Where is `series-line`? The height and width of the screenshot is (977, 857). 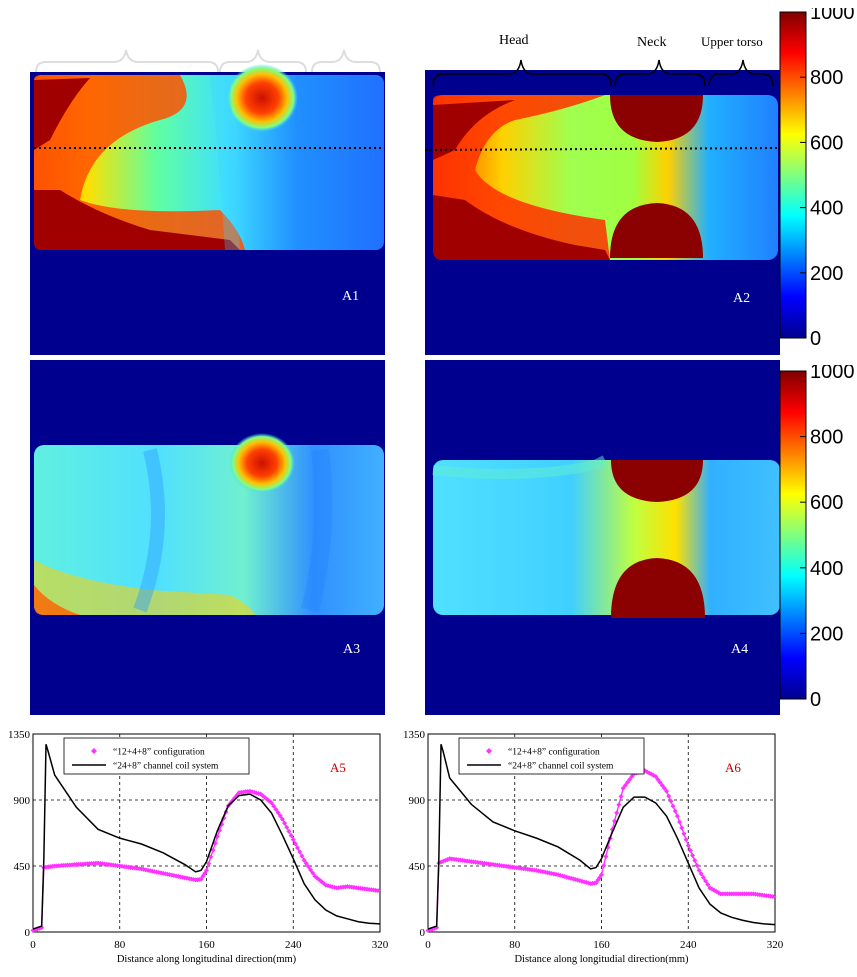
series-line is located at coordinates (601, 837).